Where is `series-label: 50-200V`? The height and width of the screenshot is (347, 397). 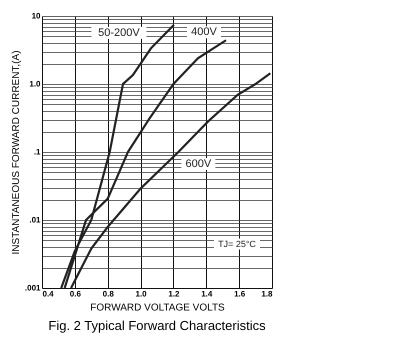 series-label: 50-200V is located at coordinates (119, 32).